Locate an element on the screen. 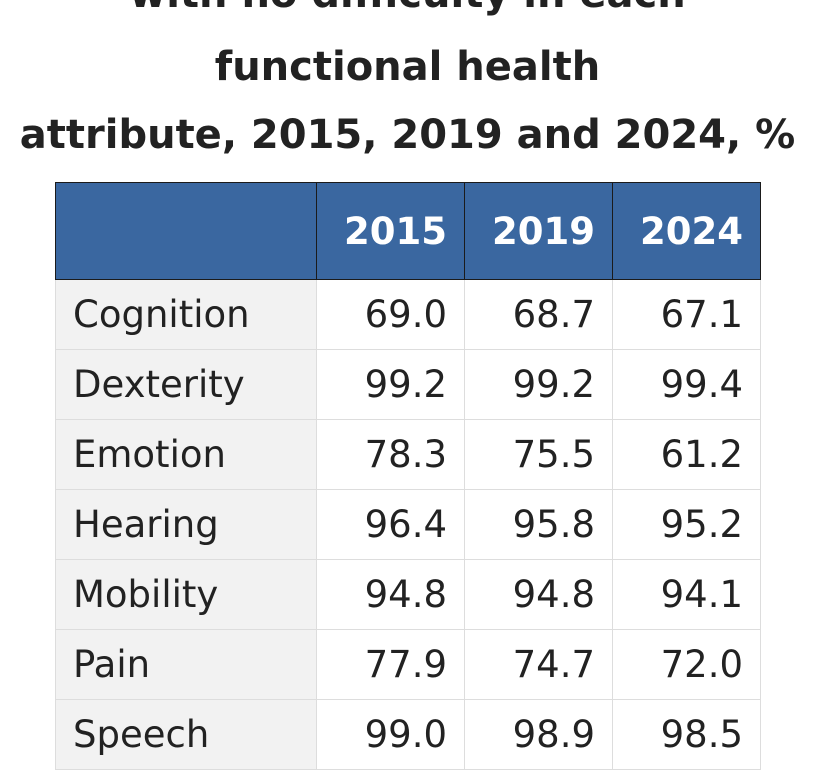  value-cell: 72.0 is located at coordinates (687, 665).